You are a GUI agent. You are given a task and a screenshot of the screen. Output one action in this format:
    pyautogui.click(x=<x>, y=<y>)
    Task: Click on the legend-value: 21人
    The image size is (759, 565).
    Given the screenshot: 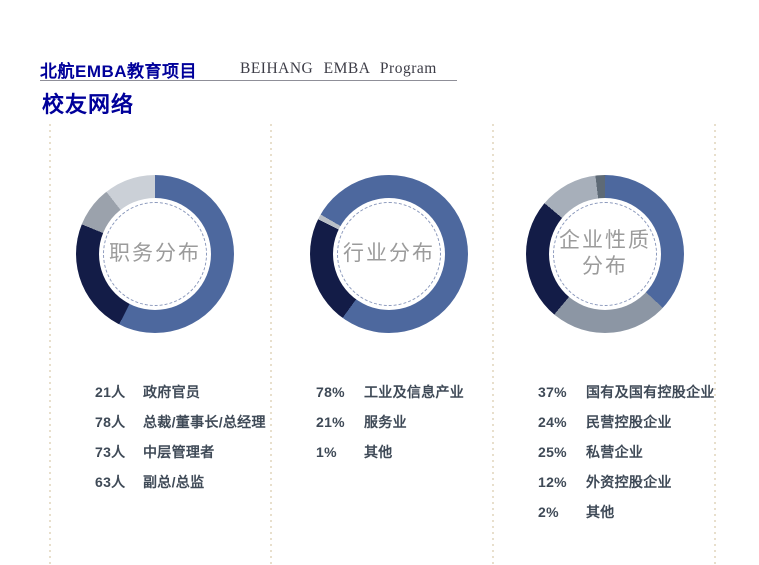 What is the action you would take?
    pyautogui.click(x=110, y=392)
    